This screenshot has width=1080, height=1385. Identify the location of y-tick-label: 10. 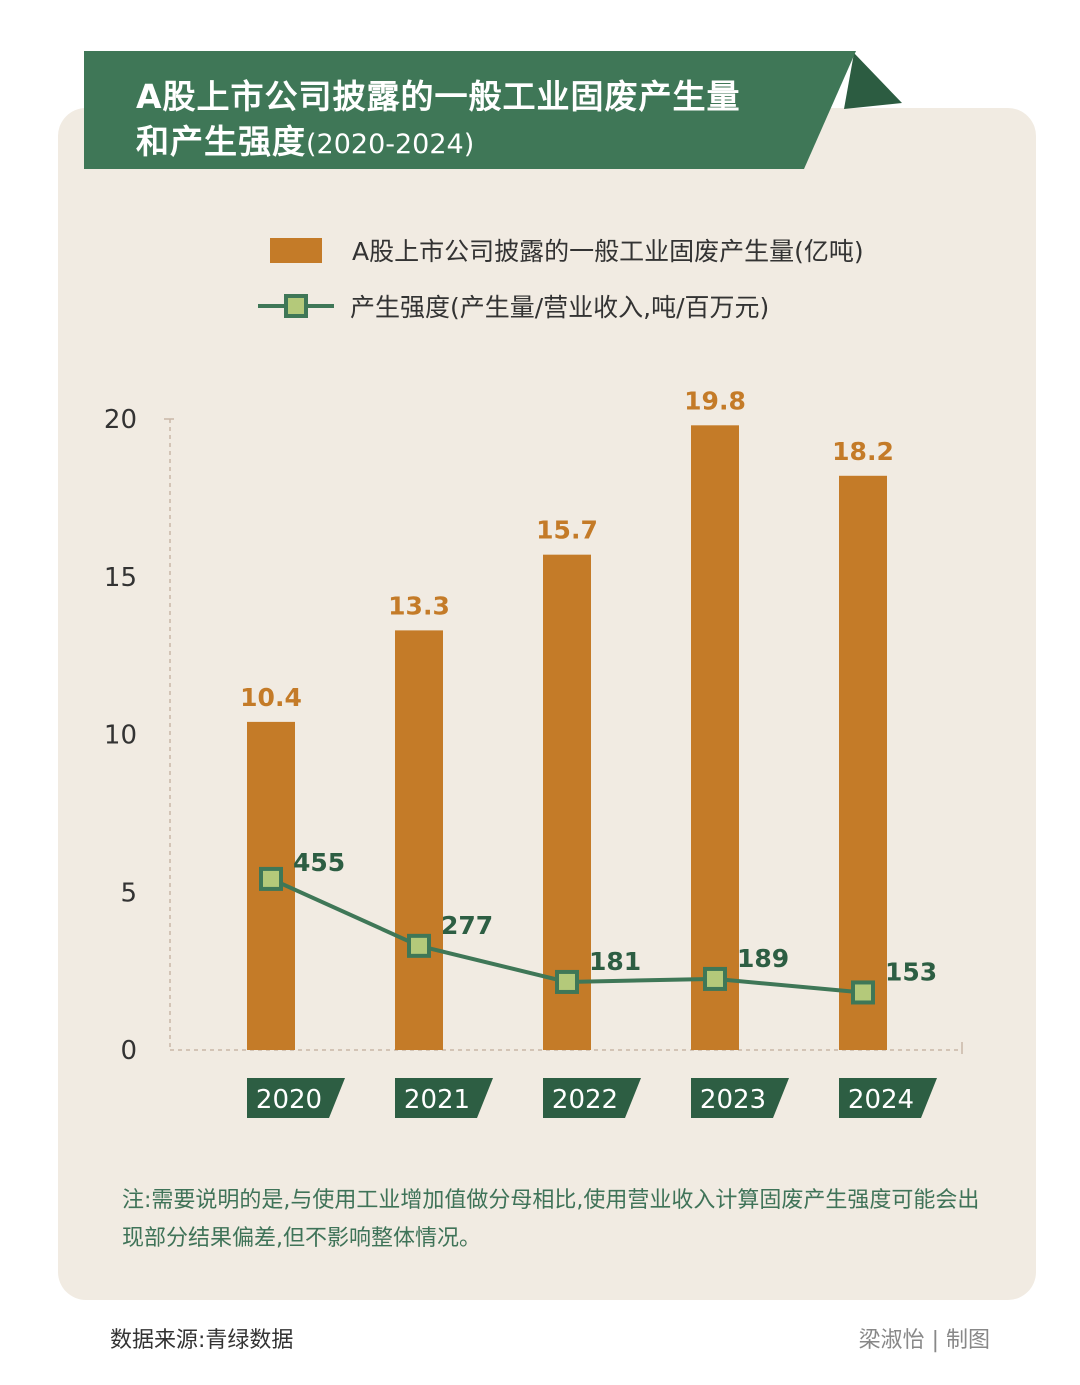
(120, 736).